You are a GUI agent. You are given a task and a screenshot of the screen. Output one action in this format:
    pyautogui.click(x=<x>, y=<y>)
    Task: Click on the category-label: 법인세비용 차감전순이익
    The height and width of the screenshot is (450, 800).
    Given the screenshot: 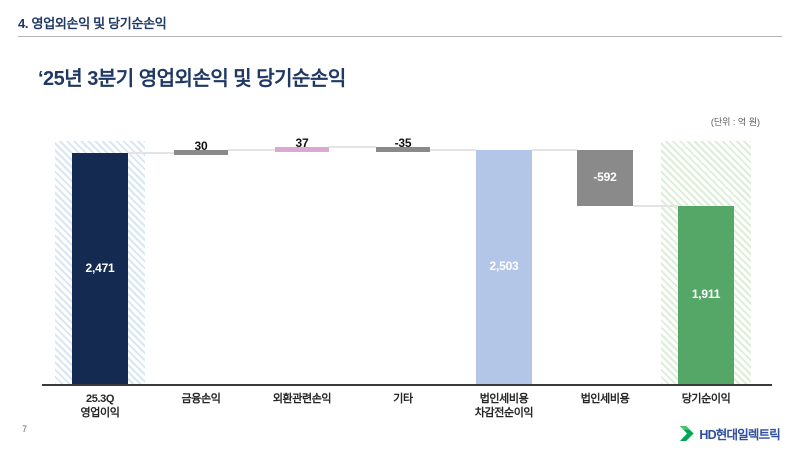 What is the action you would take?
    pyautogui.click(x=504, y=406)
    